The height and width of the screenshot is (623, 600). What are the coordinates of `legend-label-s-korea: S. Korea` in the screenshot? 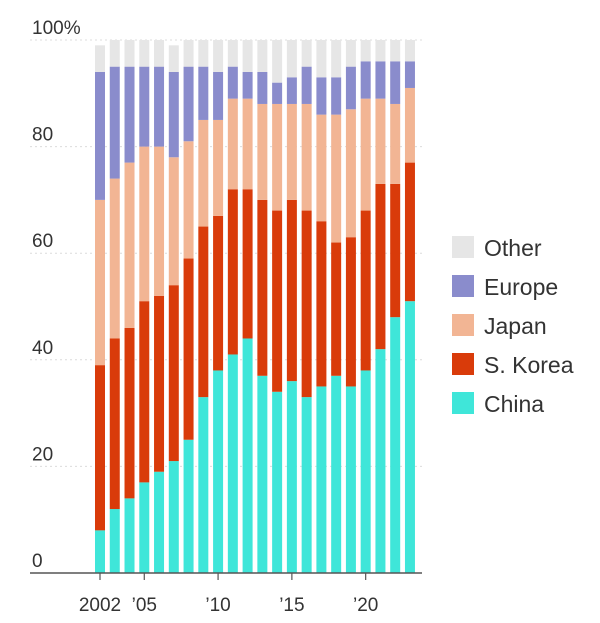 It's located at (529, 365).